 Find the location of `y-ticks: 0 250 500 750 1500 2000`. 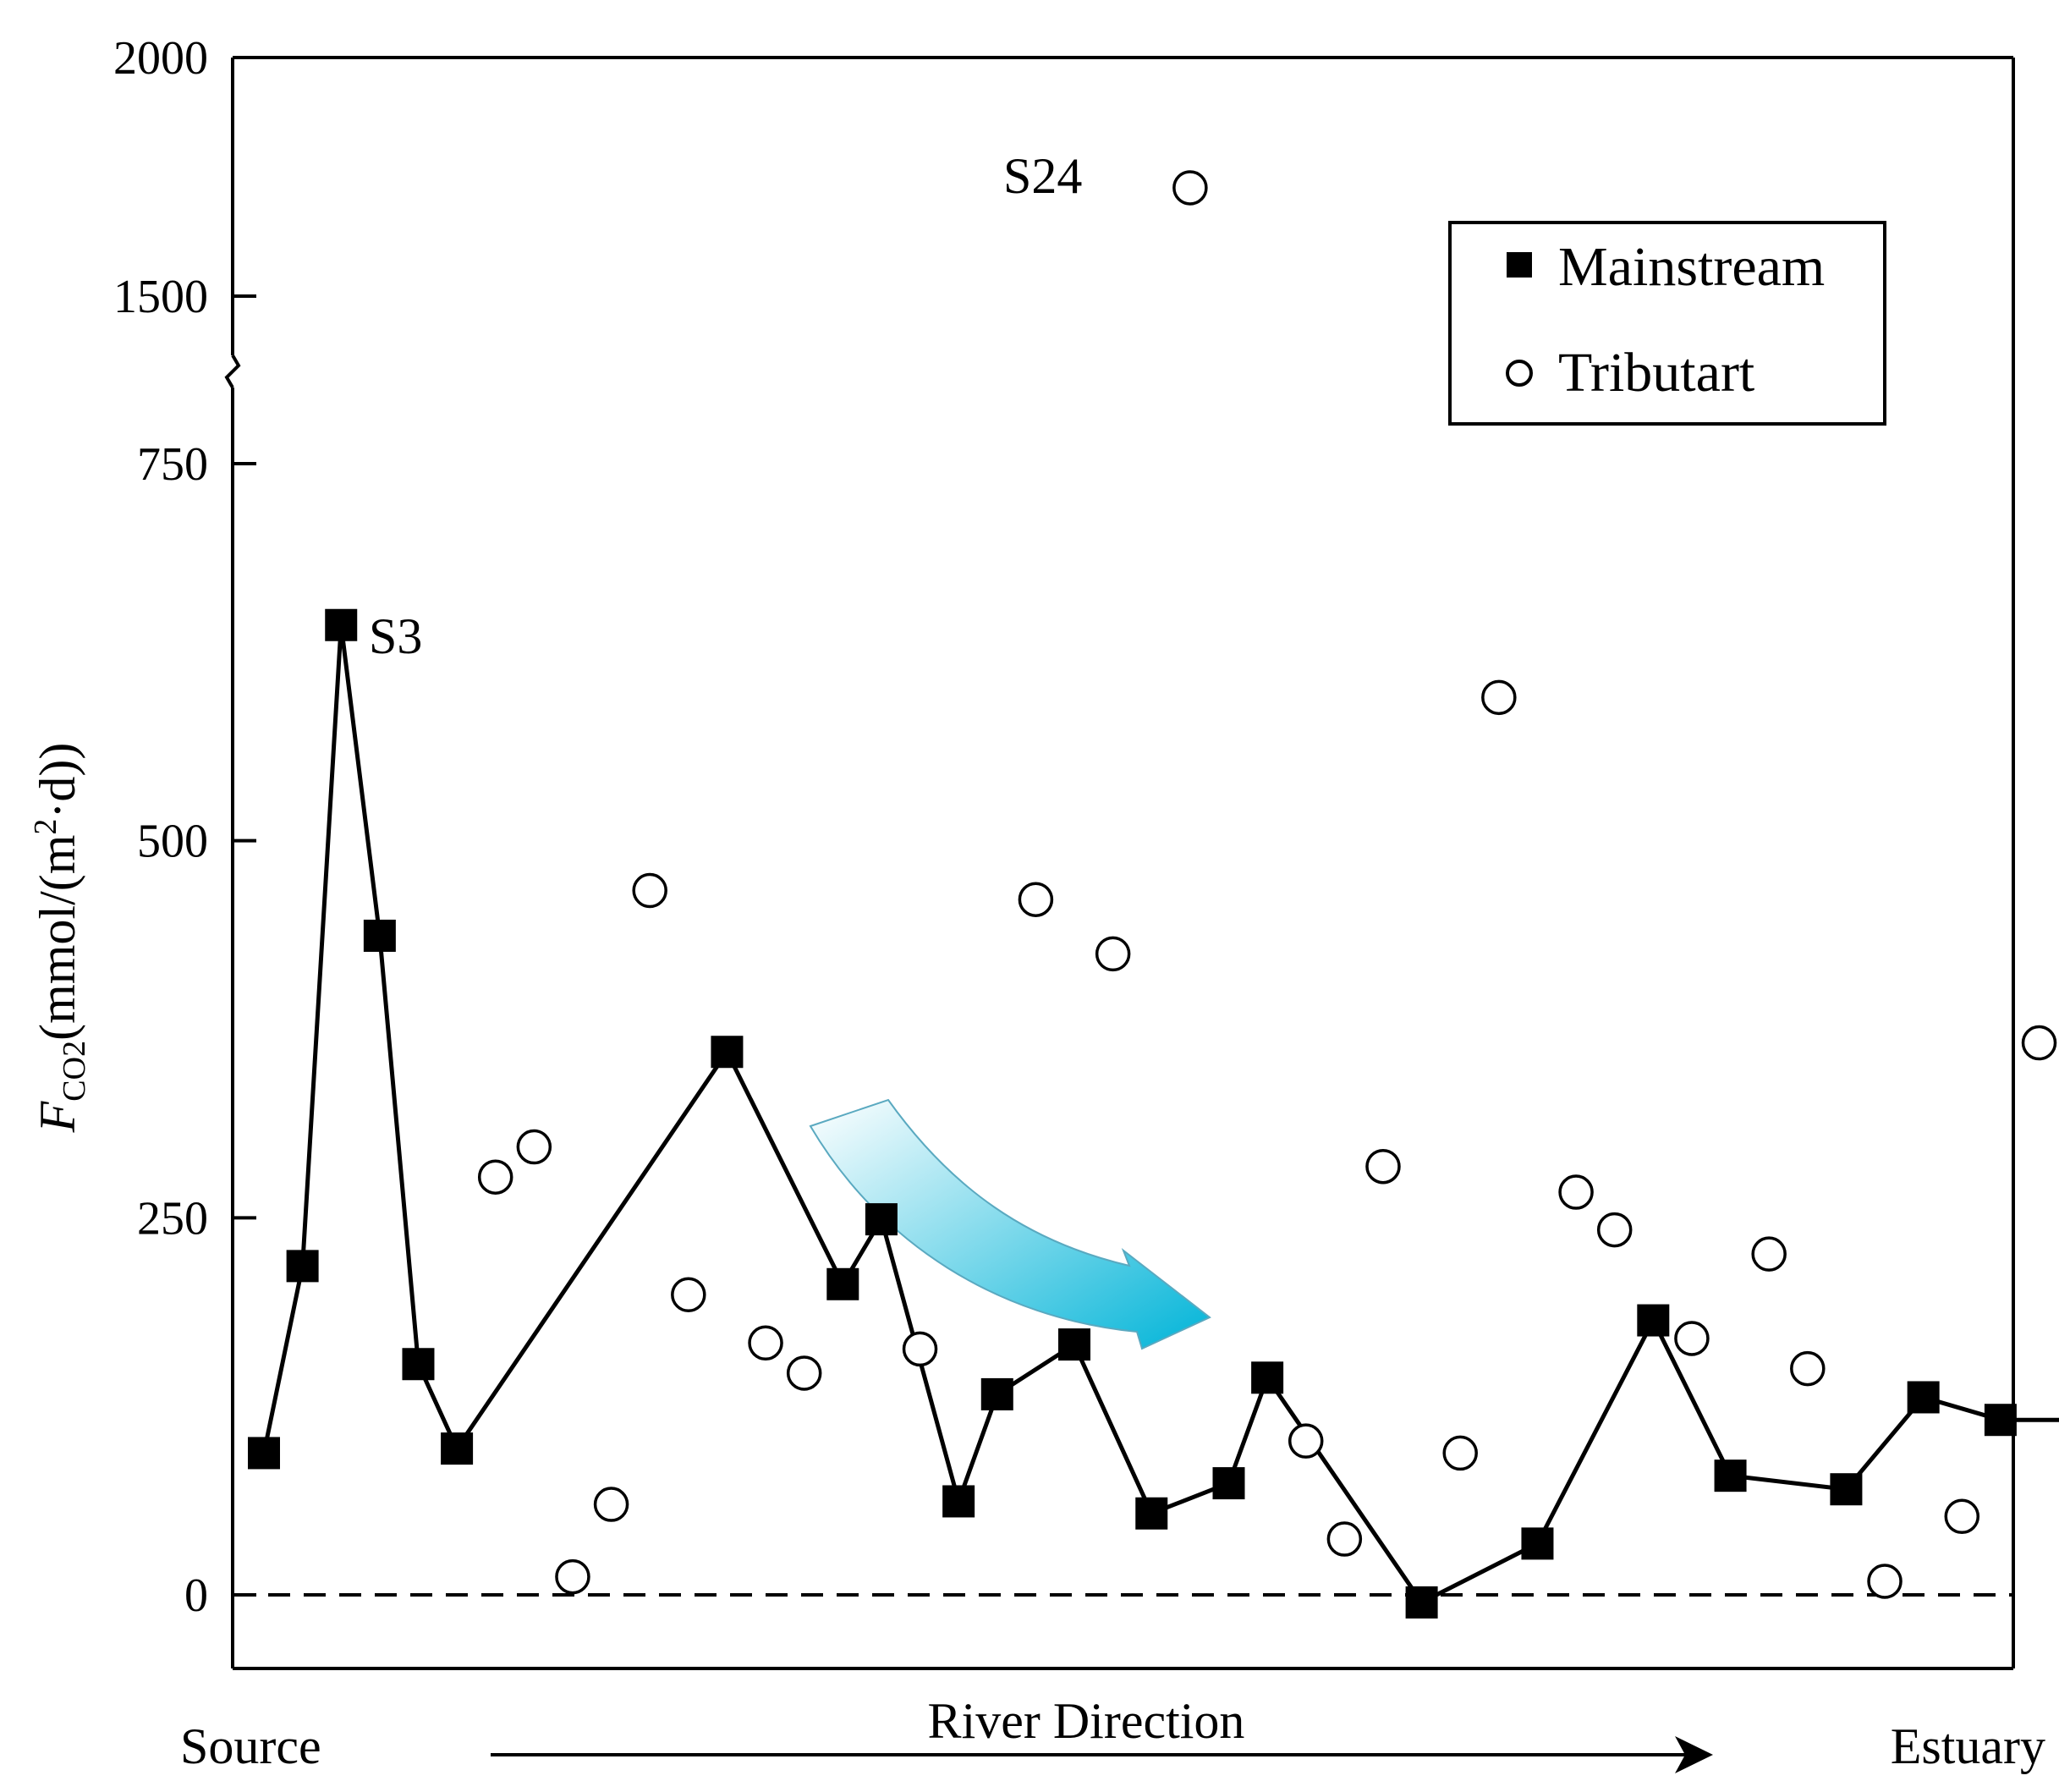

y-ticks: 0 250 500 750 1500 2000 is located at coordinates (184, 827).